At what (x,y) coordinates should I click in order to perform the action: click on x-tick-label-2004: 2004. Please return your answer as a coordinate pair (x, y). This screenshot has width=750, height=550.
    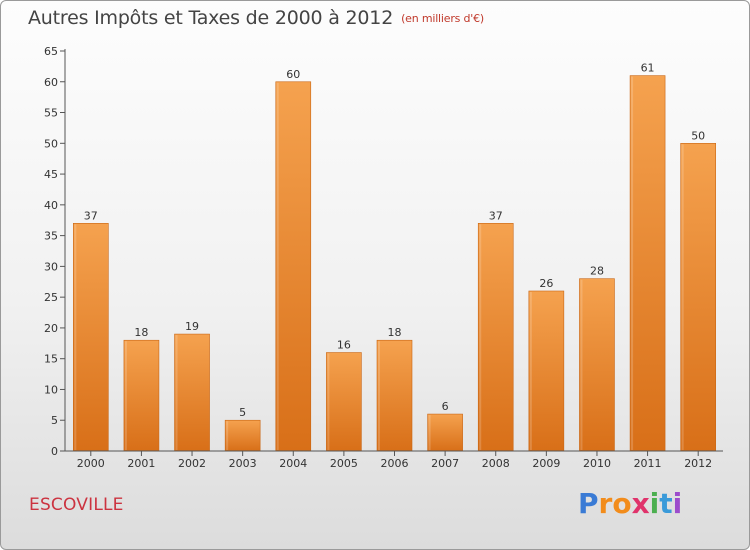
    Looking at the image, I should click on (293, 463).